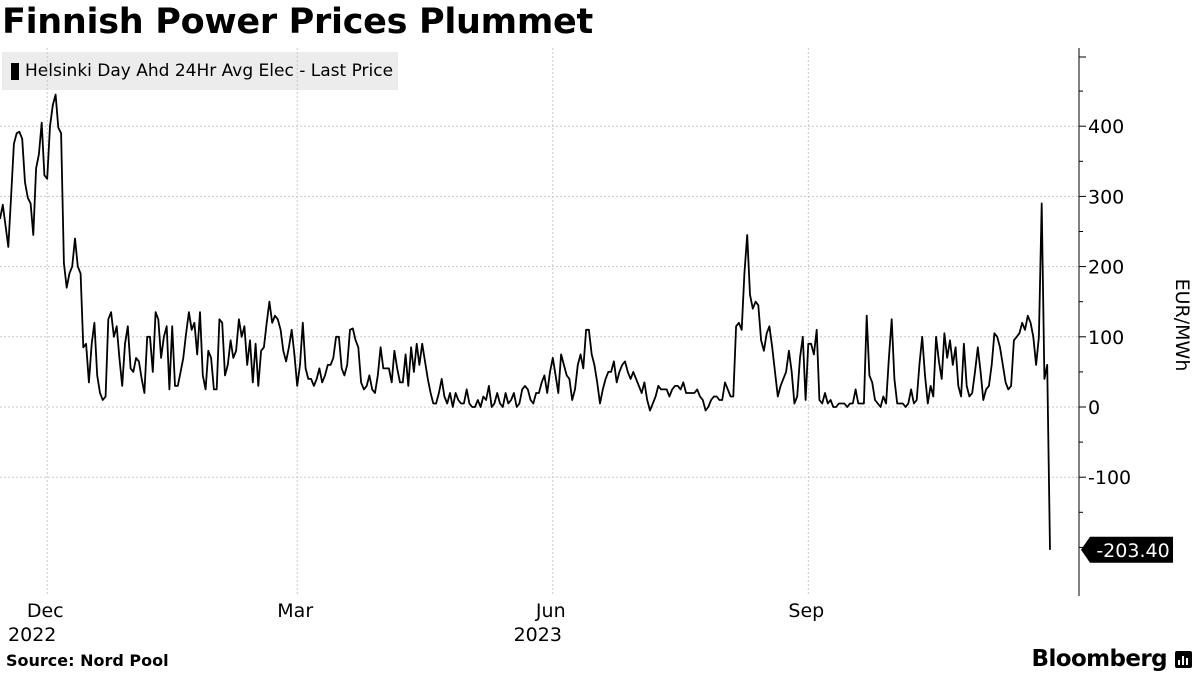  I want to click on bloomberg-logo: Bloomberg, so click(1112, 659).